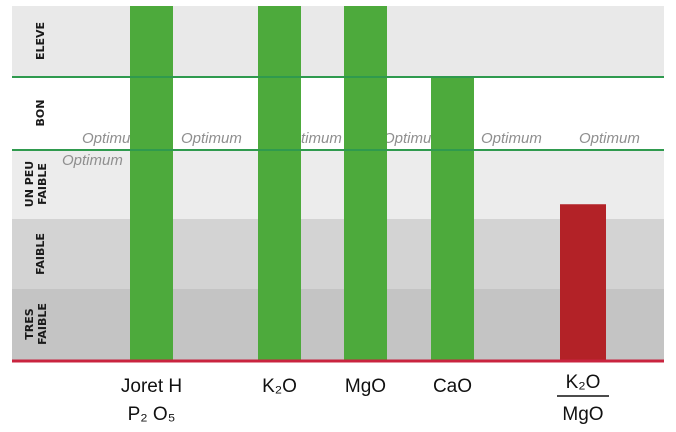 The image size is (676, 432). What do you see at coordinates (452, 386) in the screenshot?
I see `category-label-3: CaO` at bounding box center [452, 386].